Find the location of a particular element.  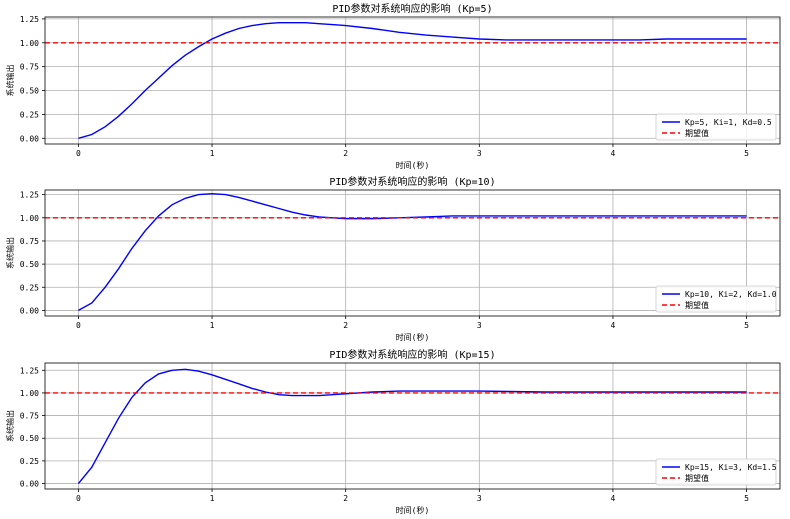

legend-label: Kp=15, Ki=3, Kd=1.5 is located at coordinates (731, 467).